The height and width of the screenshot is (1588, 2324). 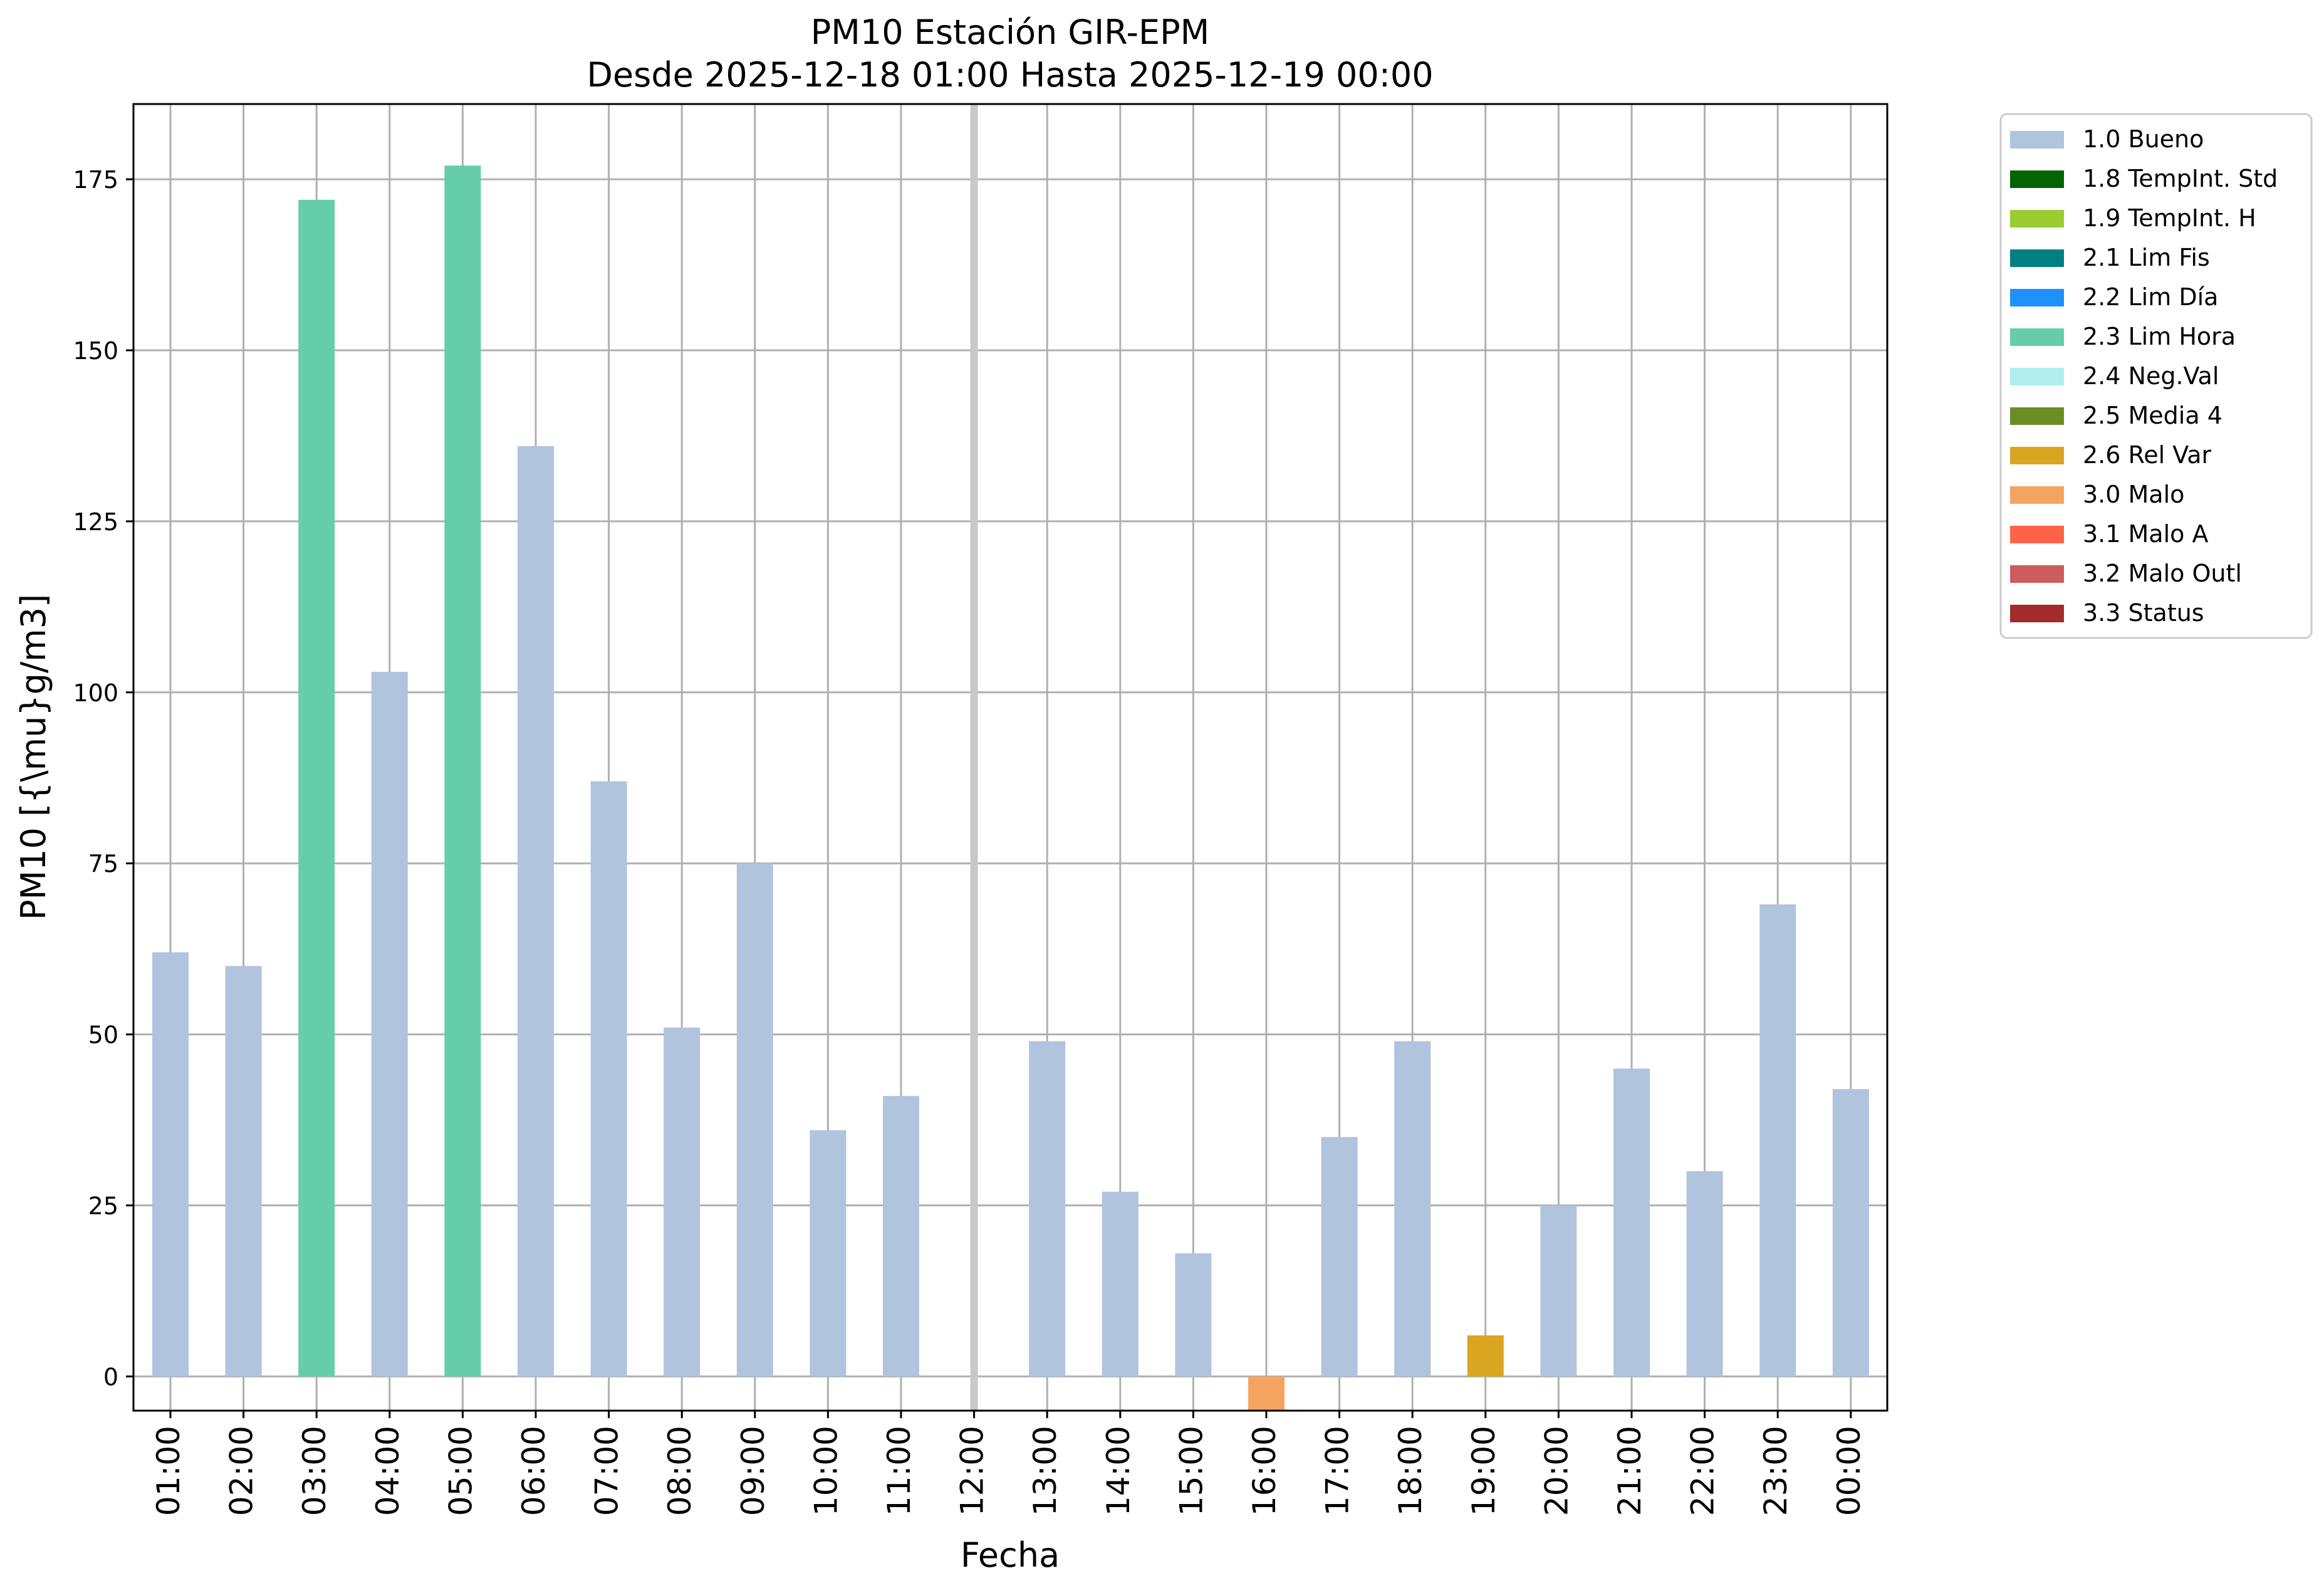 I want to click on x-tick-label: 22:00, so click(x=1703, y=1471).